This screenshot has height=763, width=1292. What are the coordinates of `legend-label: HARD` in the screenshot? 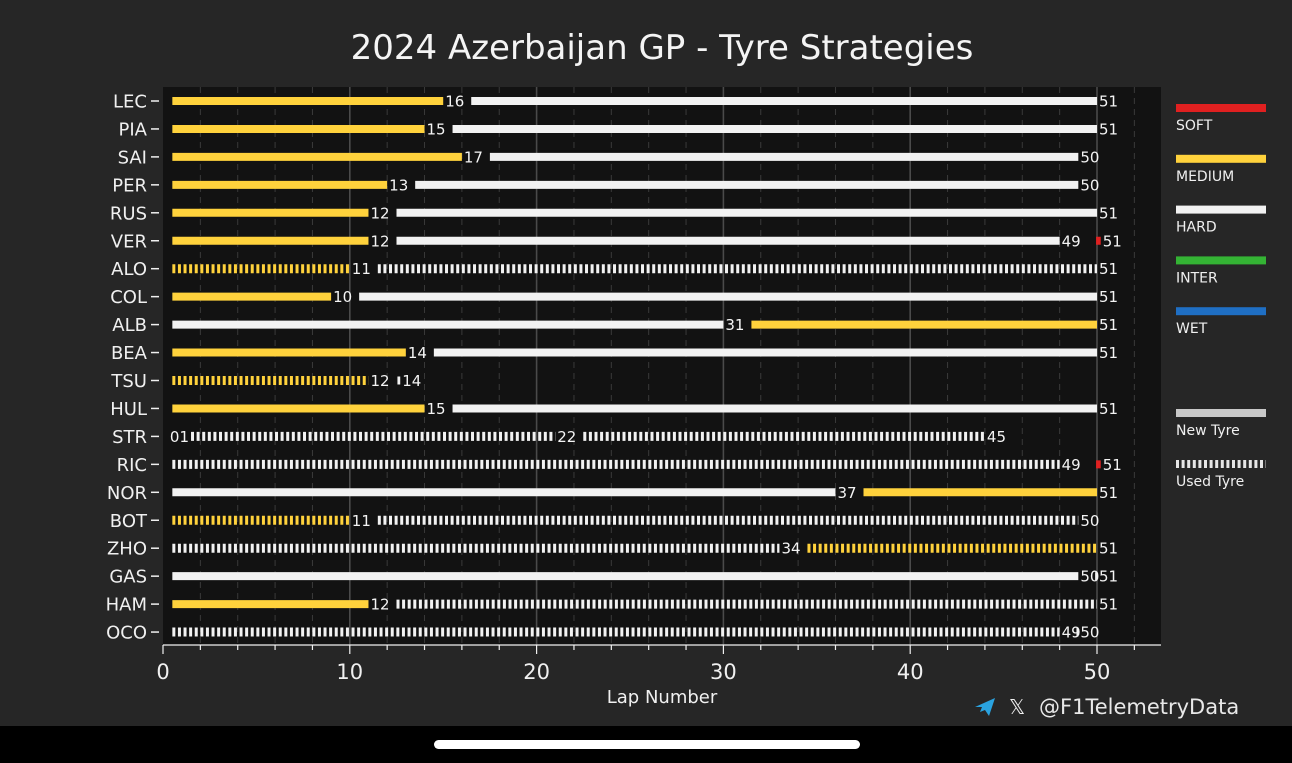 It's located at (1196, 228).